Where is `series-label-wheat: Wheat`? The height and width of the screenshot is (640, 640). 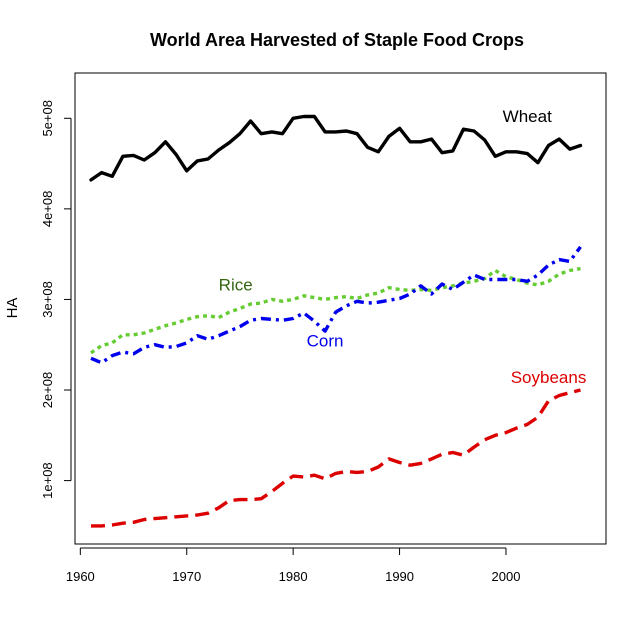 series-label-wheat: Wheat is located at coordinates (527, 116).